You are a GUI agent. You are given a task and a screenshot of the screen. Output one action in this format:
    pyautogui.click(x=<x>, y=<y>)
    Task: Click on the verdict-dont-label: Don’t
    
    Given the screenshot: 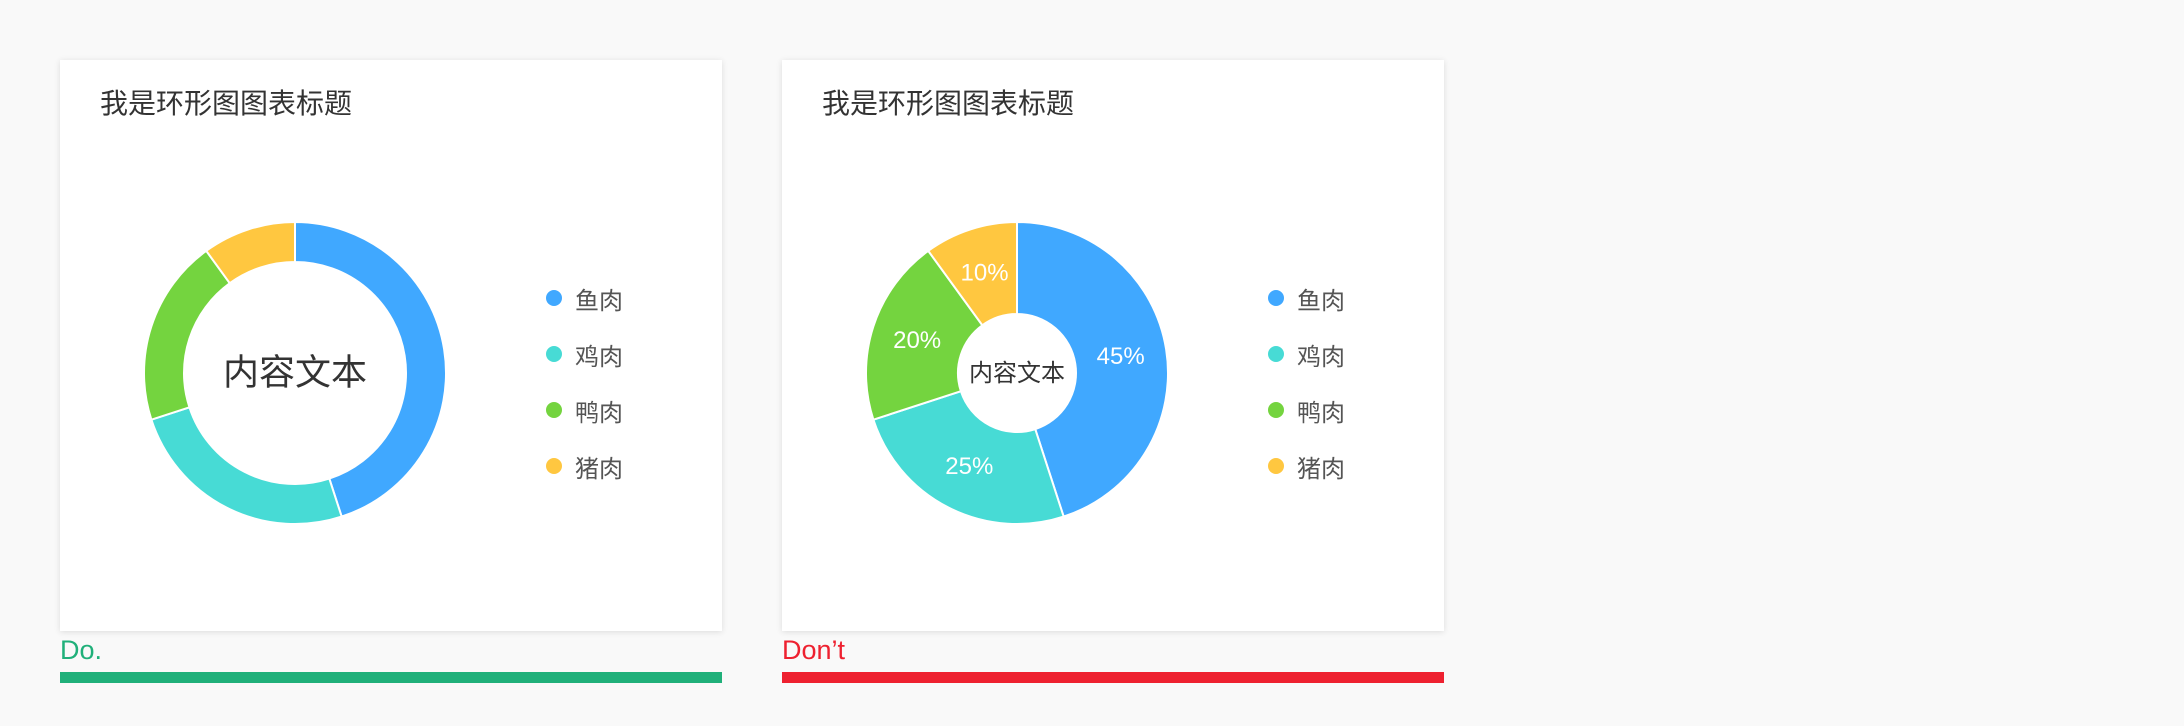 What is the action you would take?
    pyautogui.click(x=814, y=650)
    